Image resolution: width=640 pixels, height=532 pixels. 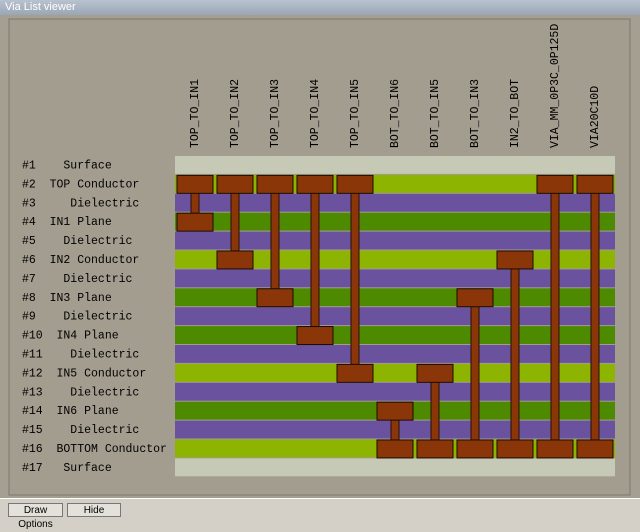 I want to click on via-name: TOP_TO_IN2, so click(x=235, y=113).